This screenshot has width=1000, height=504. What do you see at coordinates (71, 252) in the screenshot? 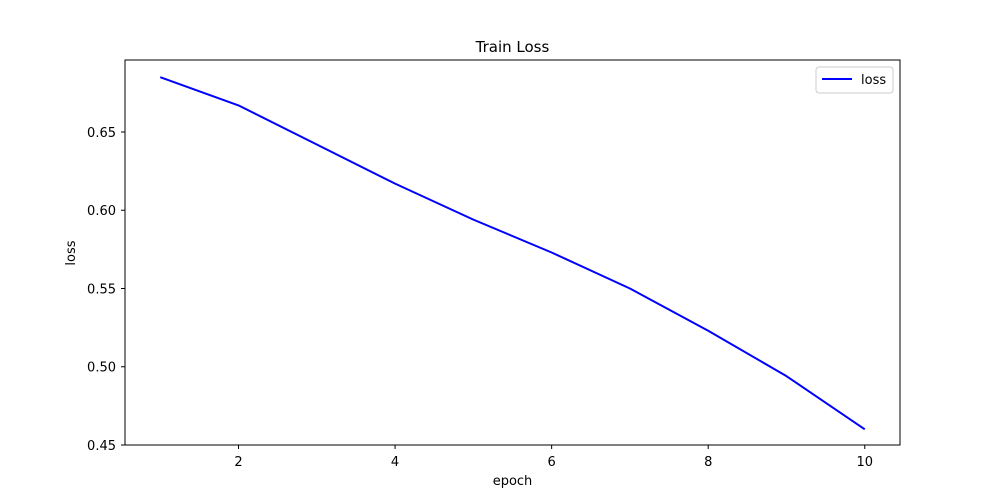
I see `y-axis-label: loss` at bounding box center [71, 252].